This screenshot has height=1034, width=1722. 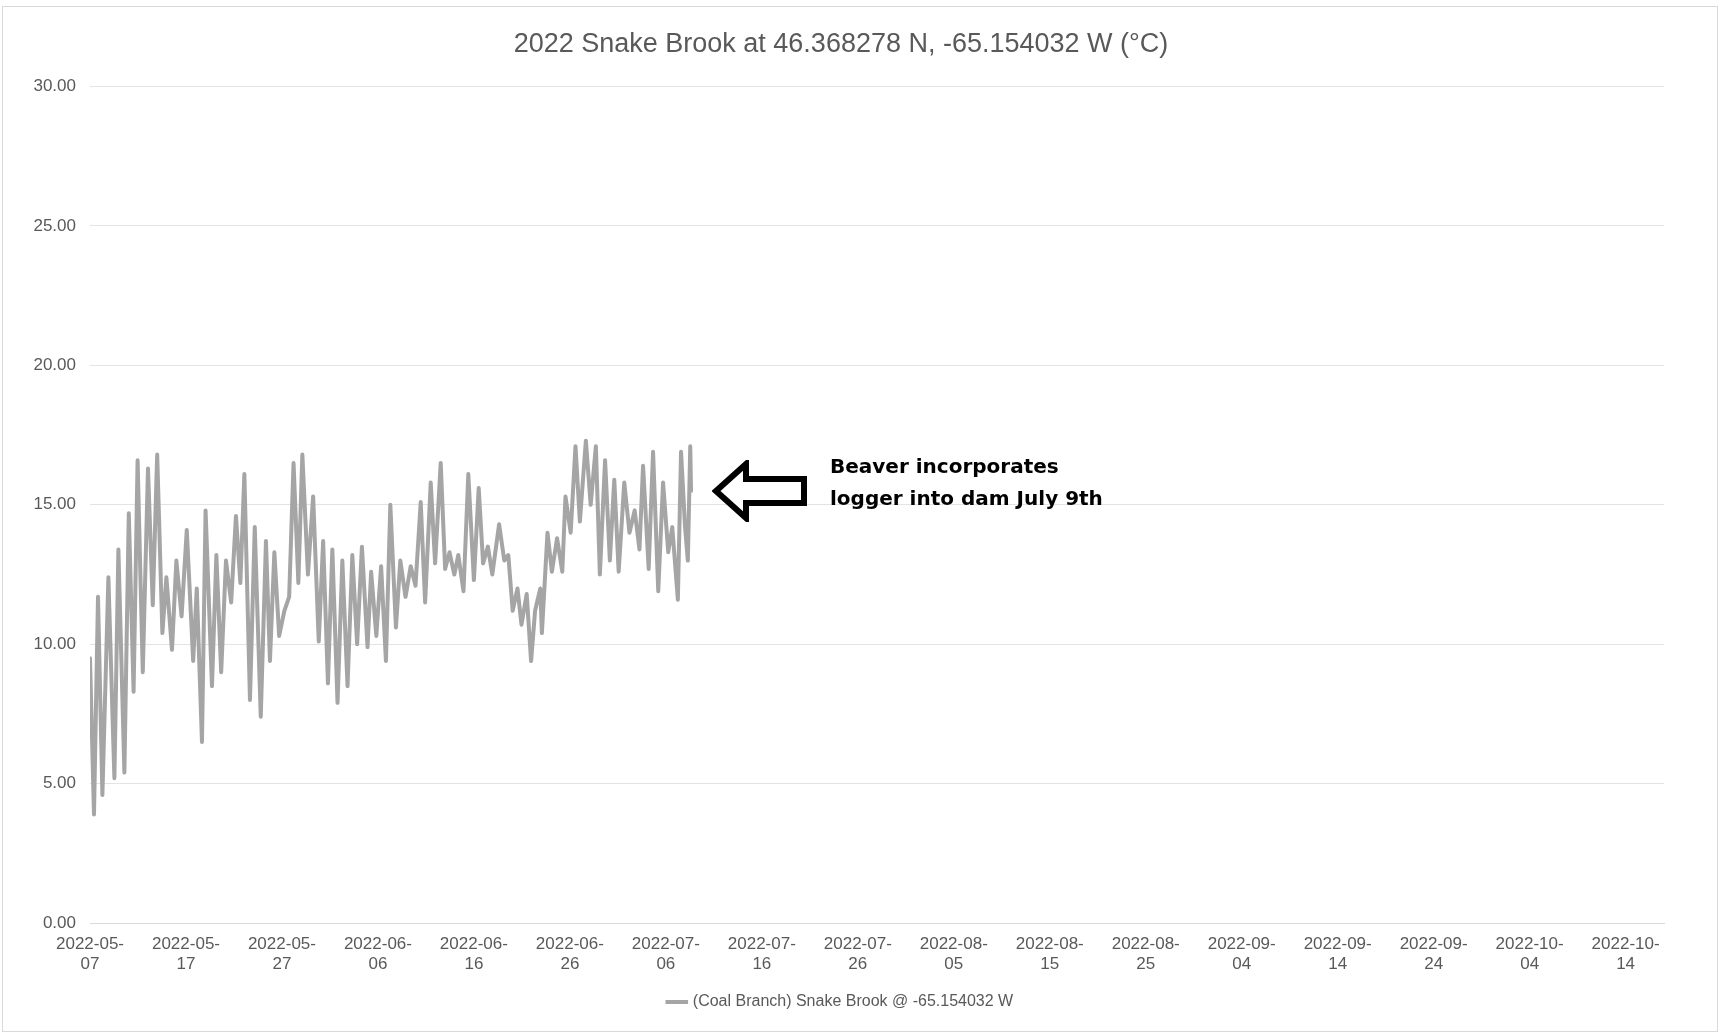 I want to click on x-tick-label: 2022-10- 14, so click(x=1625, y=954).